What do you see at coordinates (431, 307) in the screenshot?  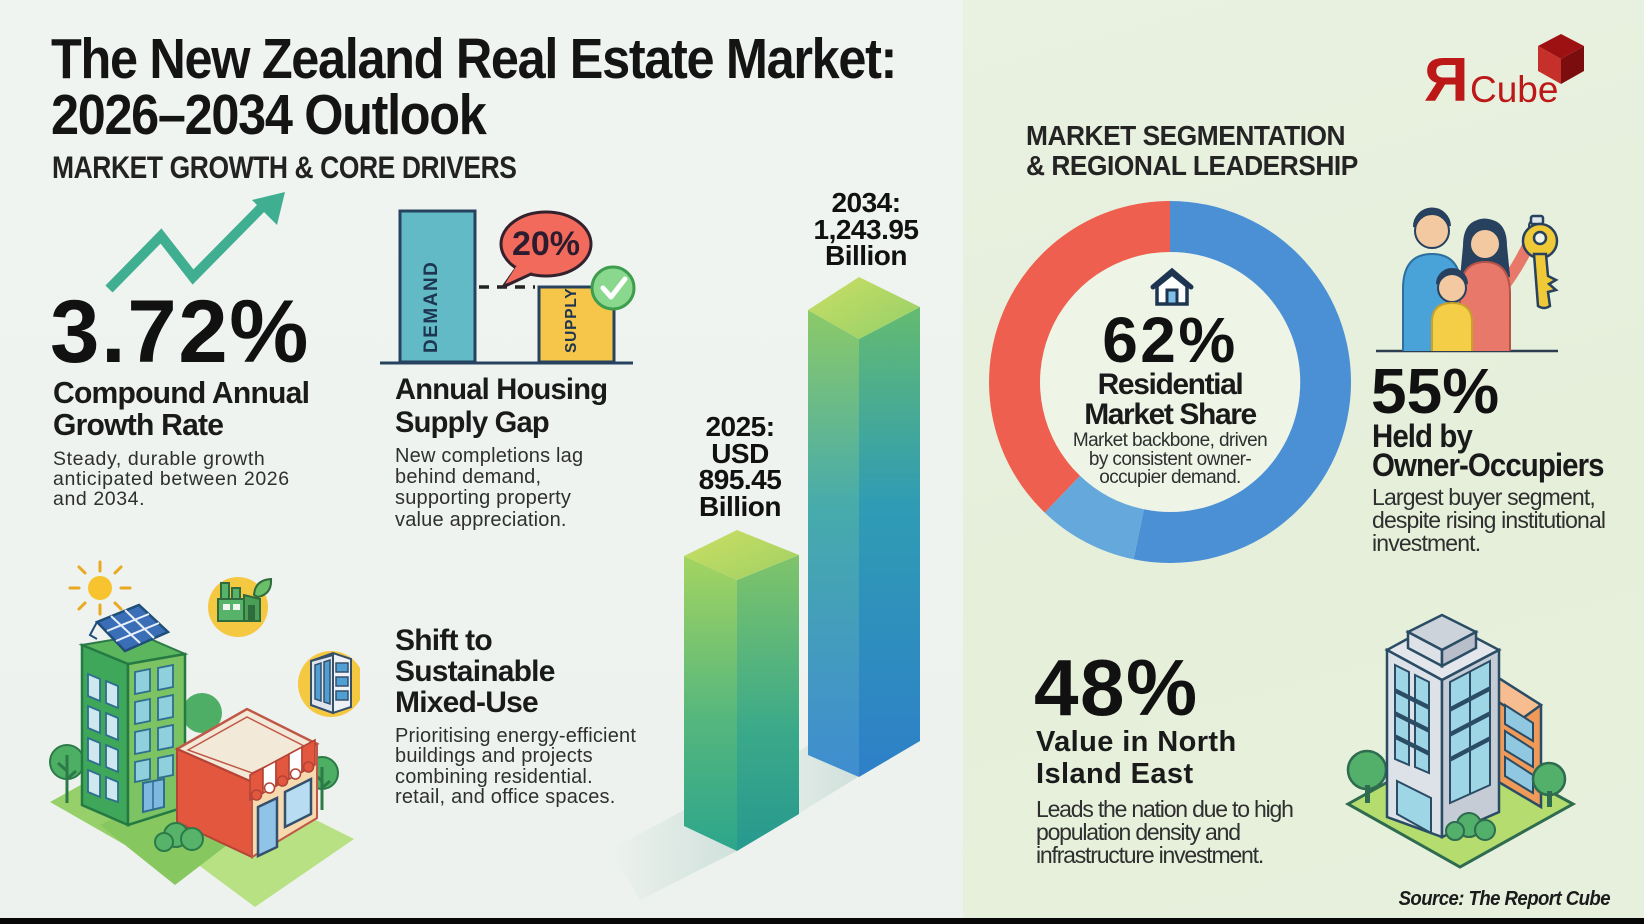 I see `svg-text: DEMAND` at bounding box center [431, 307].